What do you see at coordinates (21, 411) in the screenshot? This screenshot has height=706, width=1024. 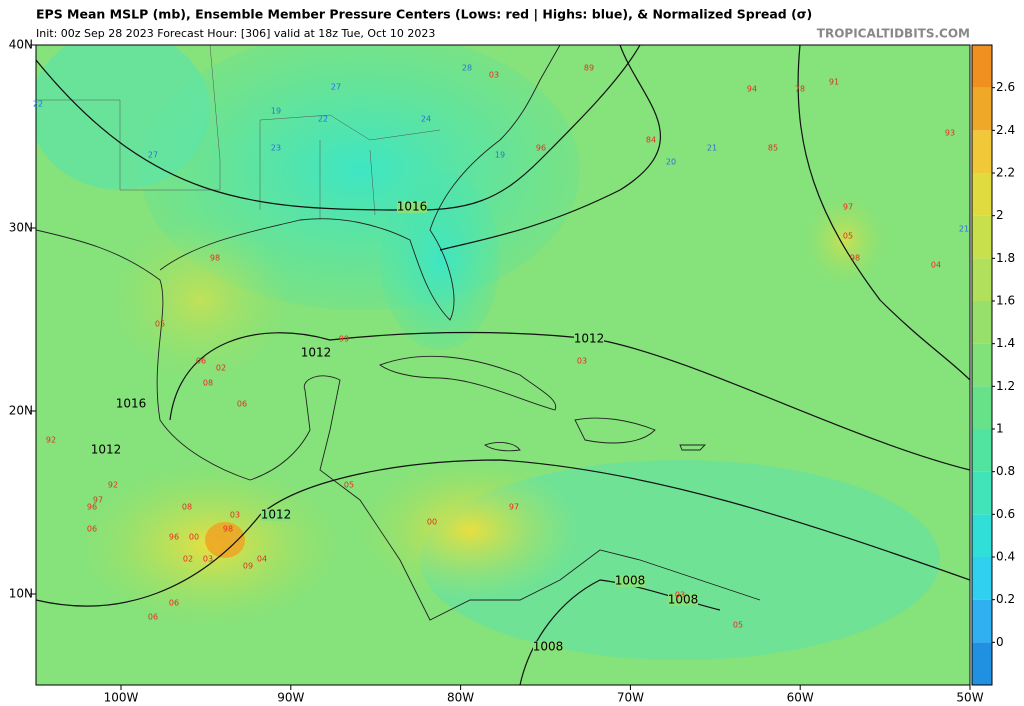 I see `lat-label: 20N` at bounding box center [21, 411].